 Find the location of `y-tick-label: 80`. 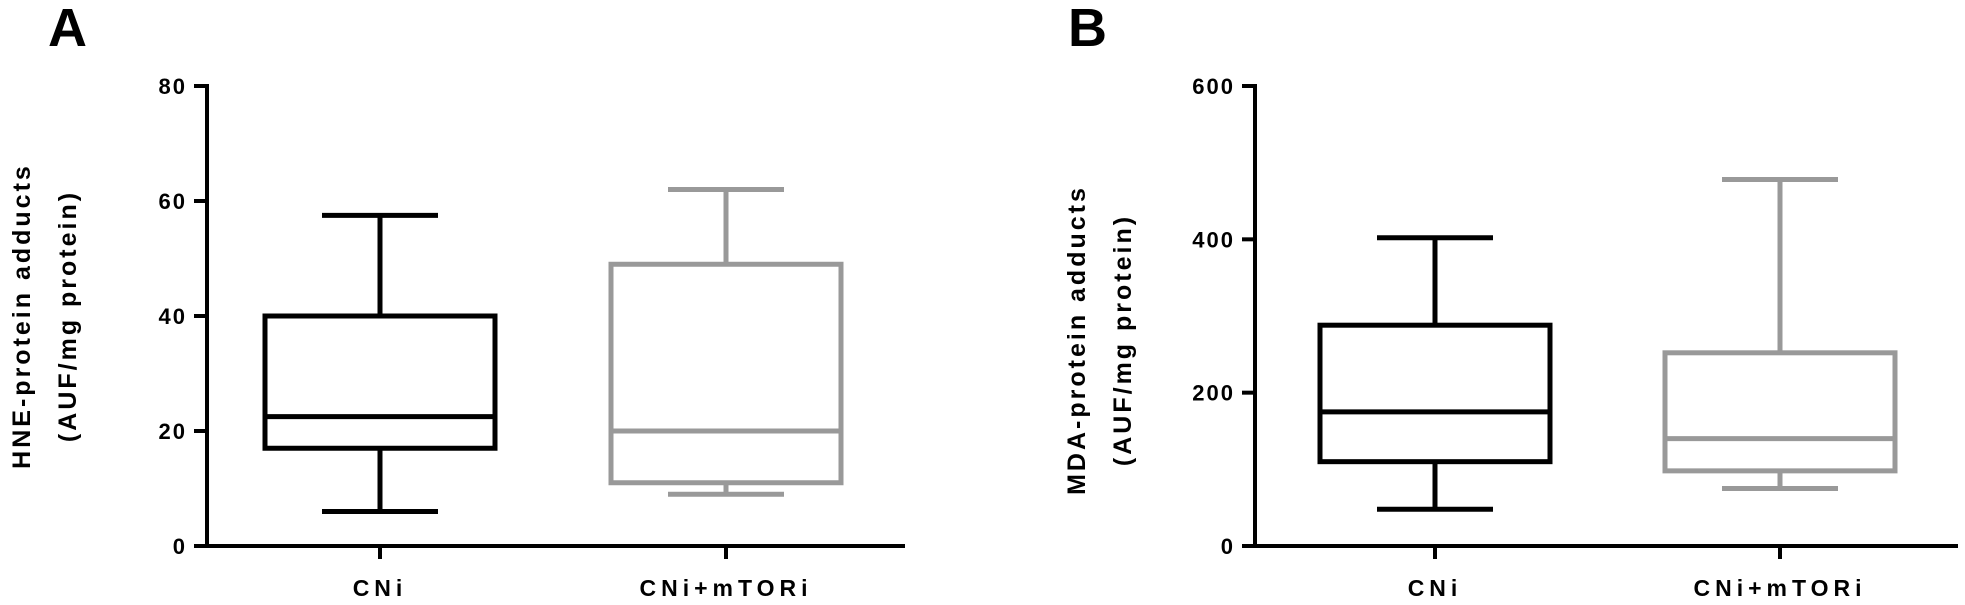

y-tick-label: 80 is located at coordinates (173, 86).